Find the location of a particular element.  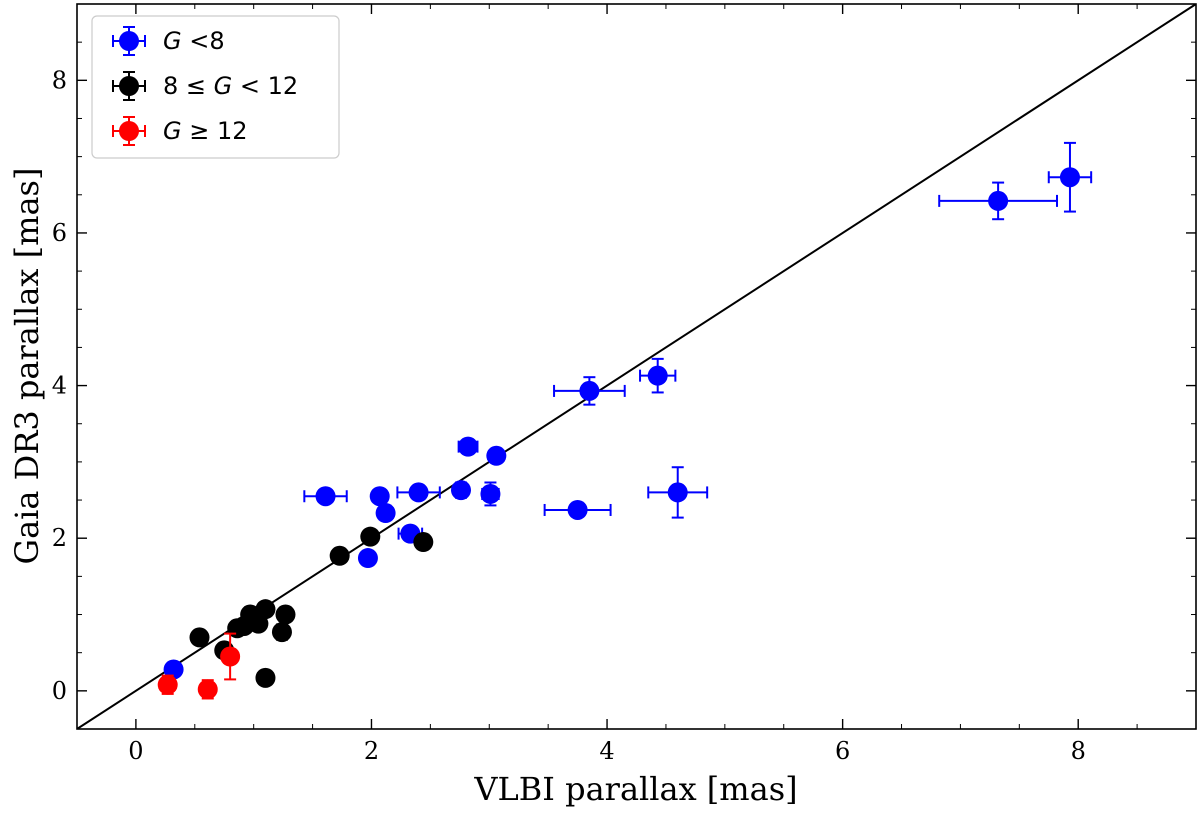

x-tick-label: 4 is located at coordinates (606, 751).